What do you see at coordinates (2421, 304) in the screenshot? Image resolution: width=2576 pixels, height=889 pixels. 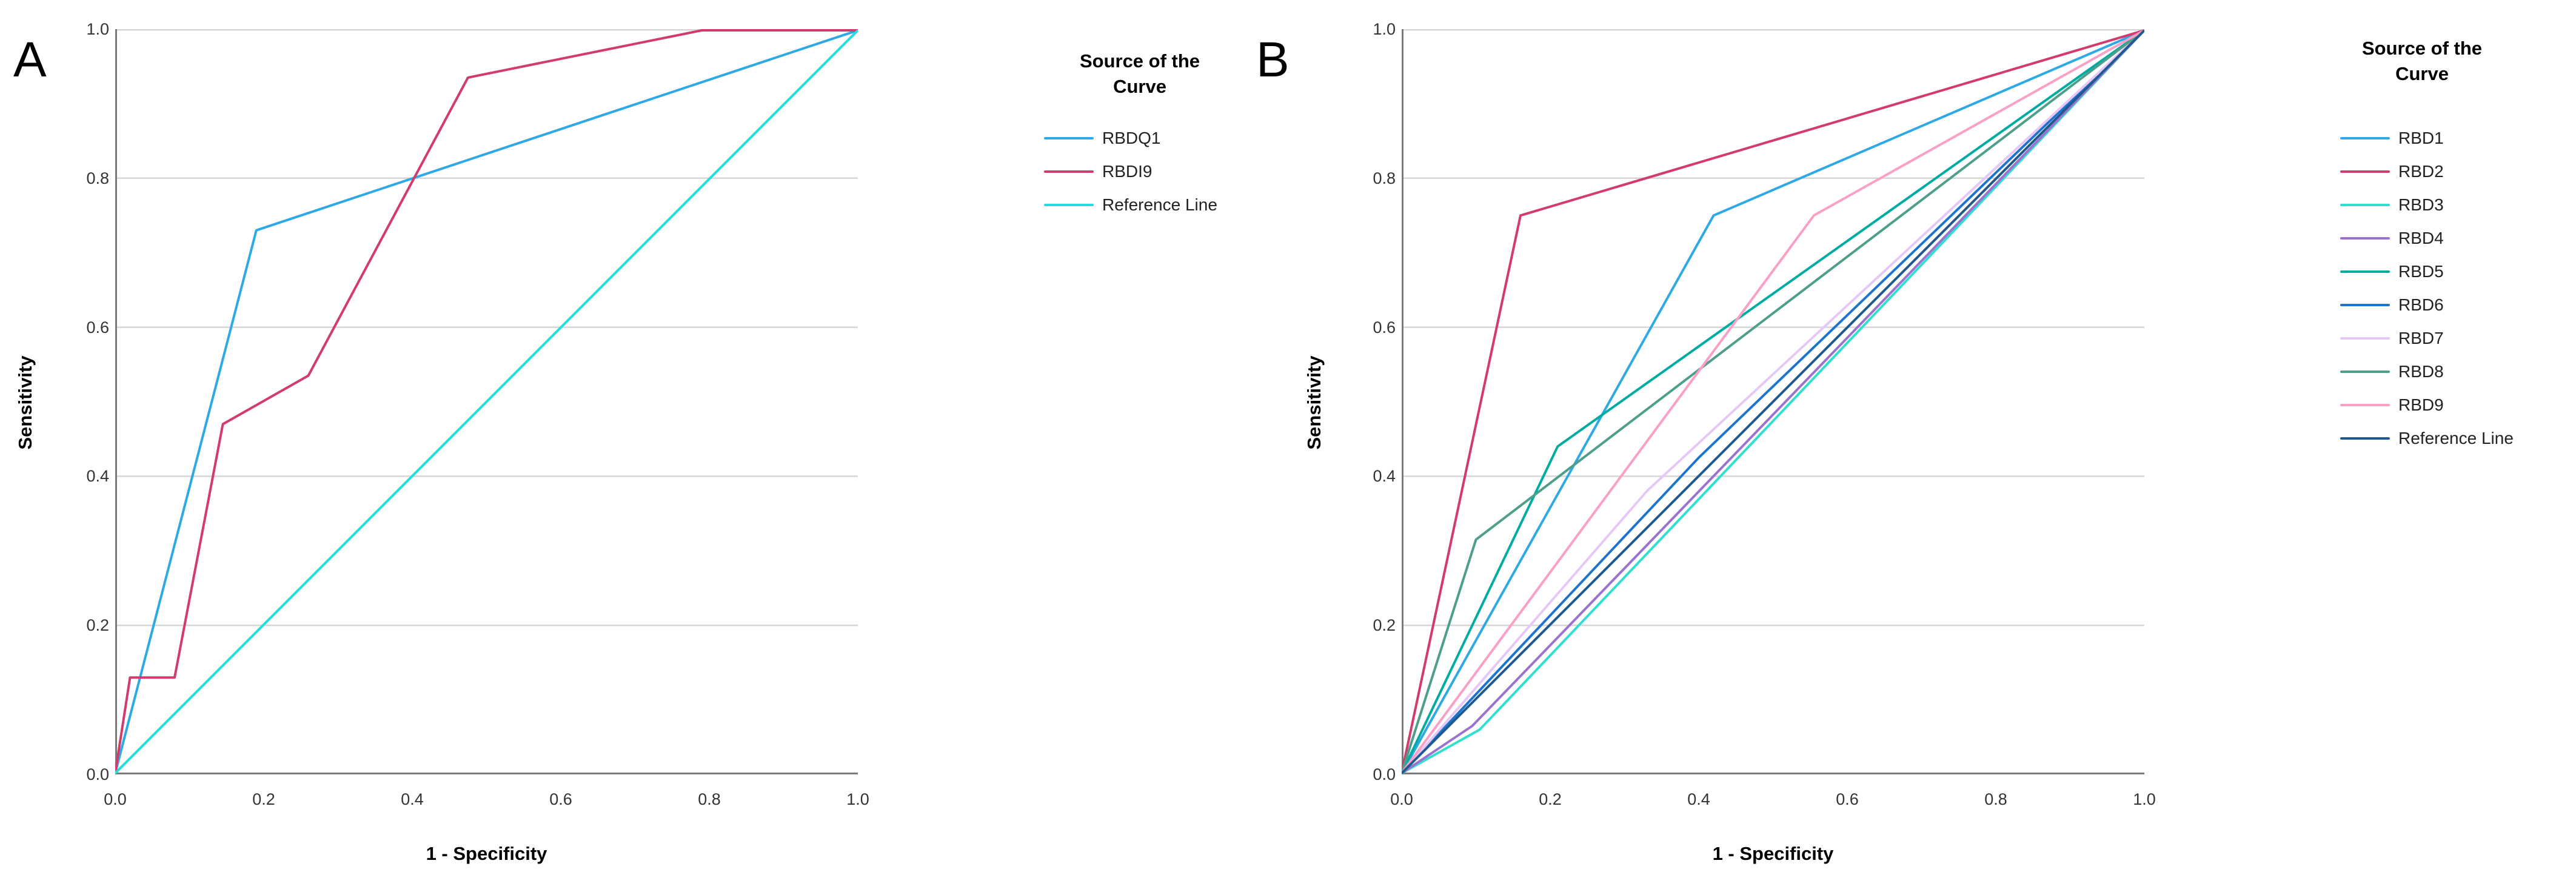 I see `legend-label: RBD6` at bounding box center [2421, 304].